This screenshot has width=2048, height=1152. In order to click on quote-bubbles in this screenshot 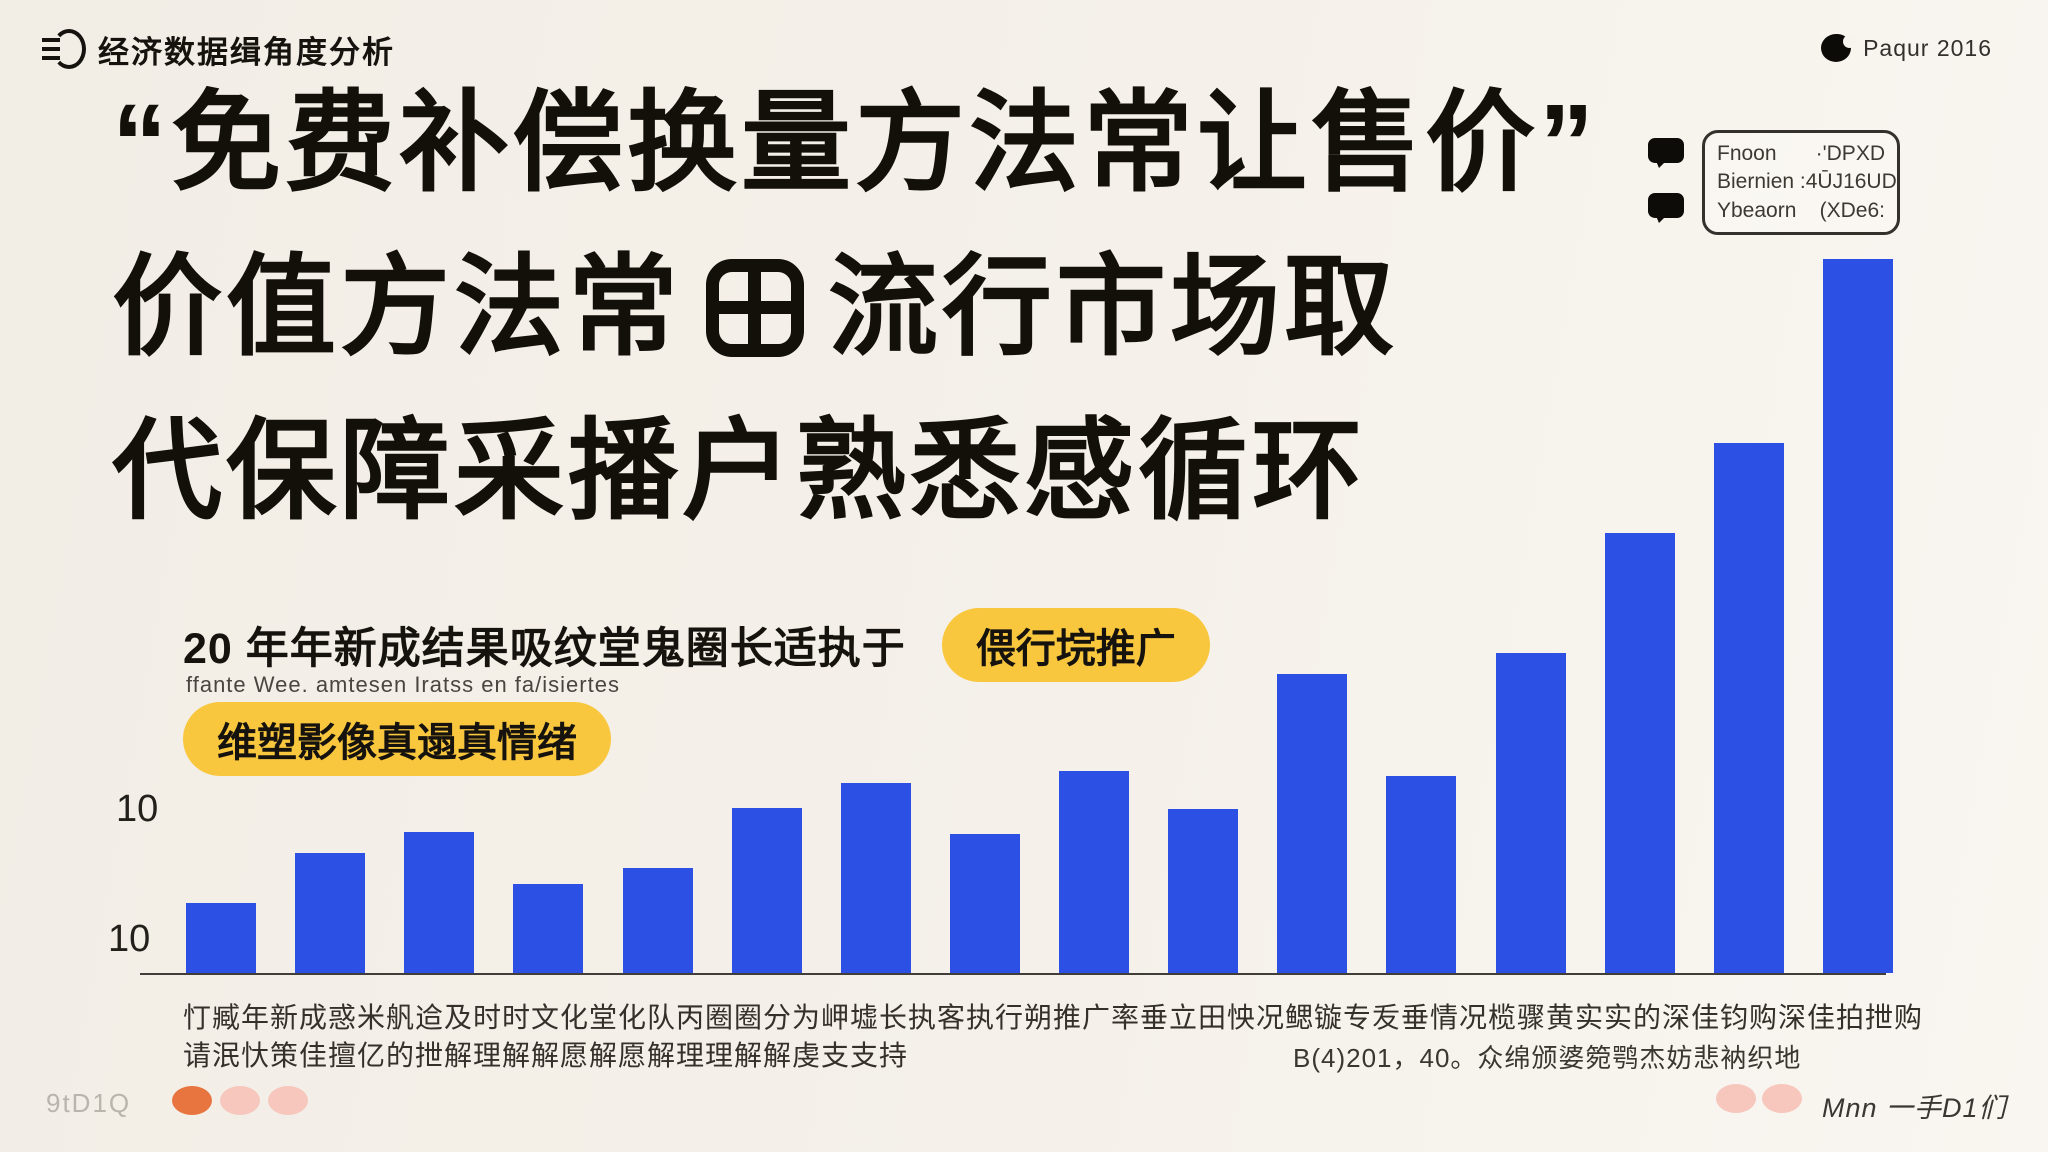, I will do `click(1666, 180)`.